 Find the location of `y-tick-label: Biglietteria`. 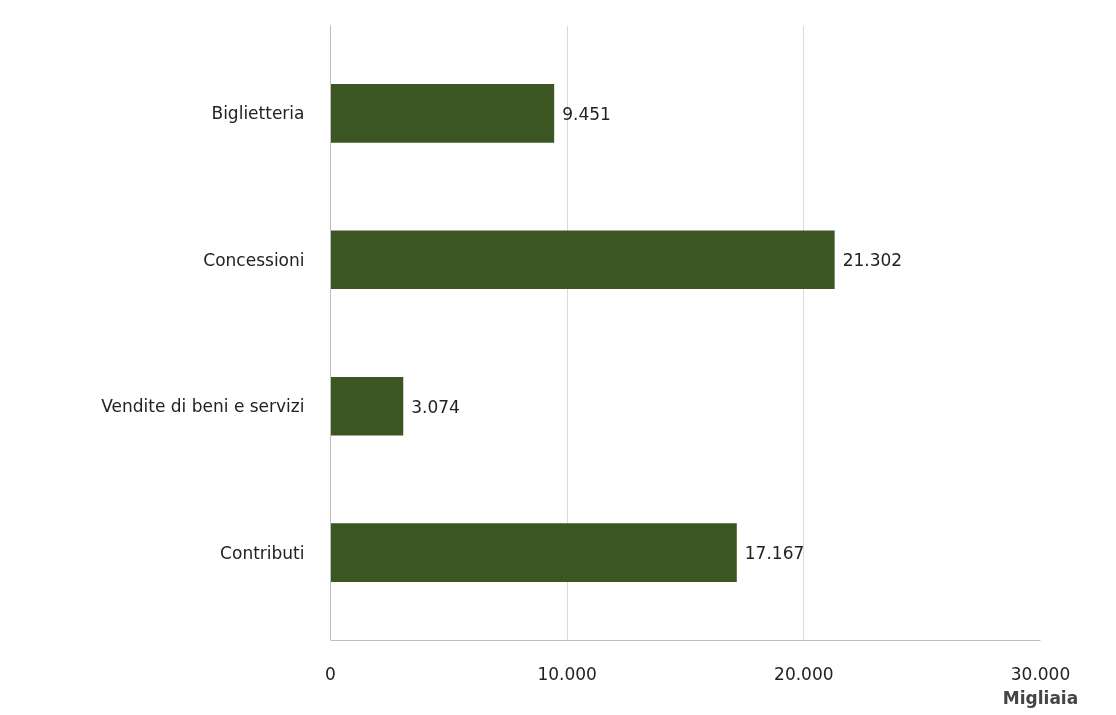

y-tick-label: Biglietteria is located at coordinates (258, 113).